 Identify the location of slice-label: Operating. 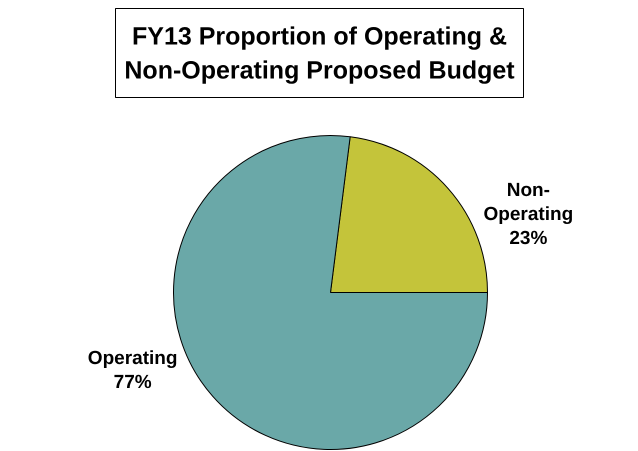
(133, 358).